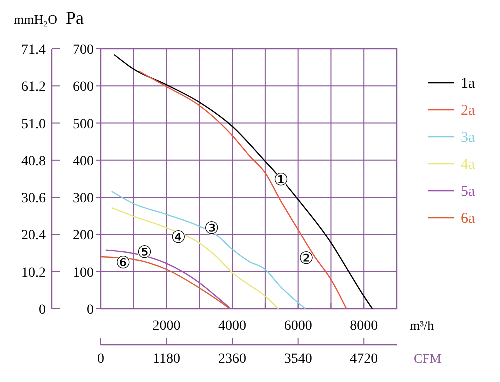 The image size is (500, 382). What do you see at coordinates (34, 124) in the screenshot?
I see `y2-tick-label: 51.0` at bounding box center [34, 124].